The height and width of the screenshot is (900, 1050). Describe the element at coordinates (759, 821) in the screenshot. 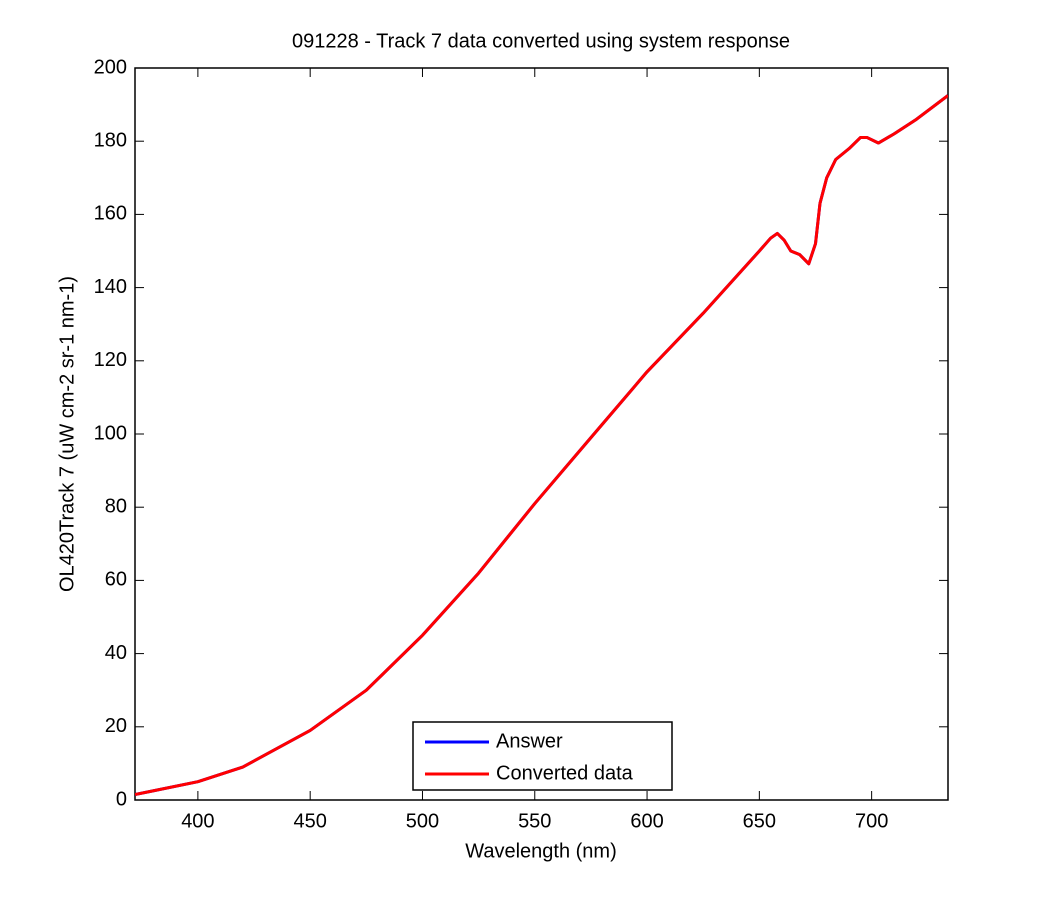

I see `x-tick-label: 650` at that location.